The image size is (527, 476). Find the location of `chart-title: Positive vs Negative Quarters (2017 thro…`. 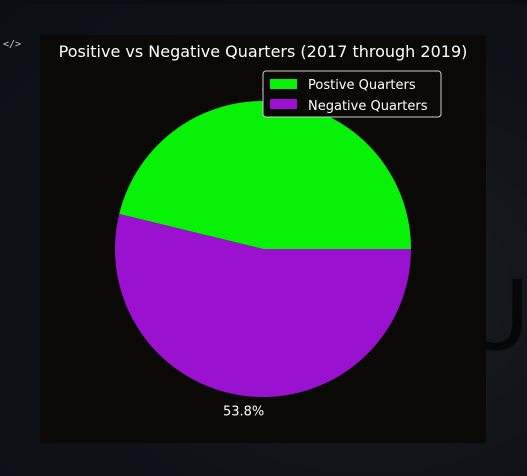

chart-title: Positive vs Negative Quarters (2017 thro… is located at coordinates (263, 51).